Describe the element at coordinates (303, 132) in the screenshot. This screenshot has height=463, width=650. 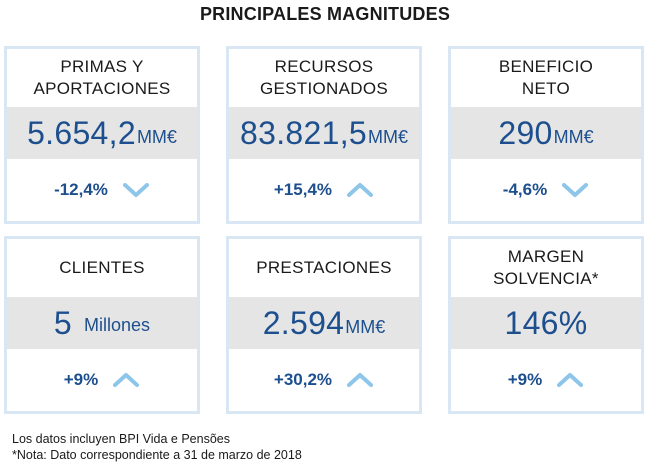
I see `card-value: 83.821,5` at that location.